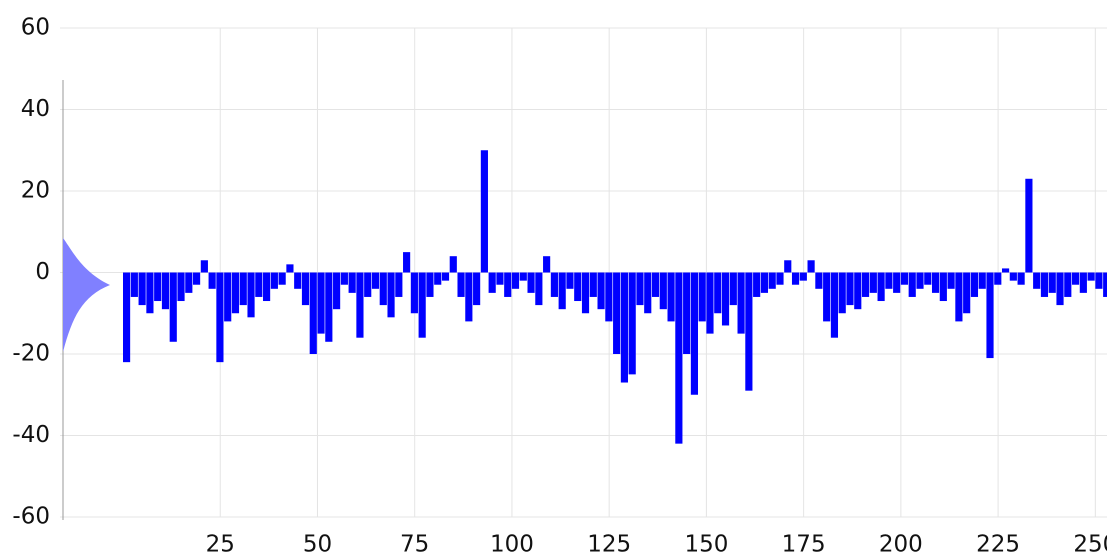 The height and width of the screenshot is (556, 1107). I want to click on y-tick-label: 40, so click(35, 109).